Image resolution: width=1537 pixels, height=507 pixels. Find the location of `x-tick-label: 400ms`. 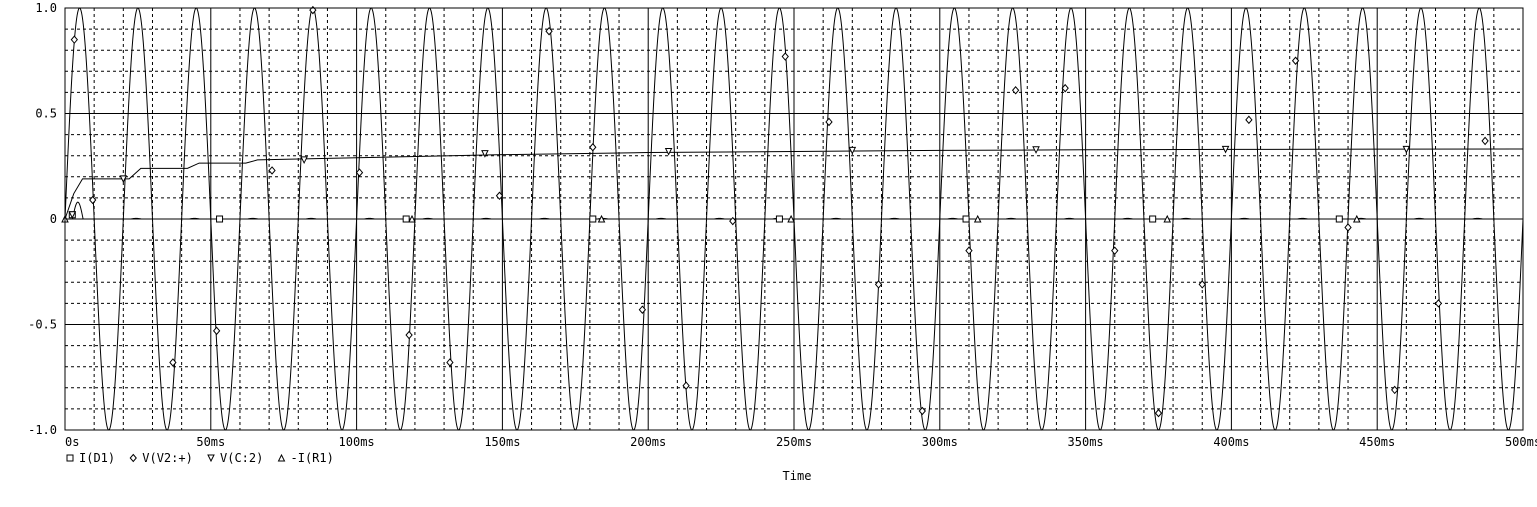

x-tick-label: 400ms is located at coordinates (1231, 442).